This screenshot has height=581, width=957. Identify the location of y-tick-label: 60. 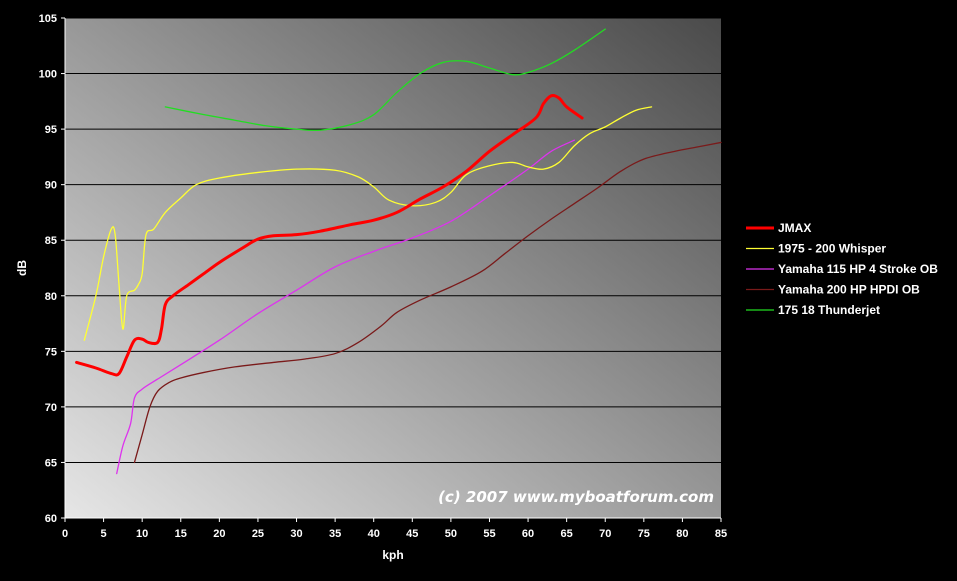
(51, 519).